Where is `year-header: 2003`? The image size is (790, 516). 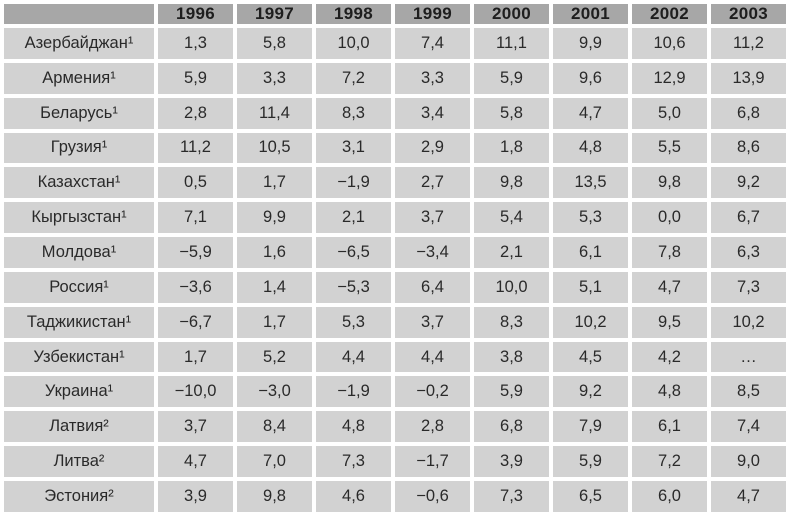 year-header: 2003 is located at coordinates (748, 14).